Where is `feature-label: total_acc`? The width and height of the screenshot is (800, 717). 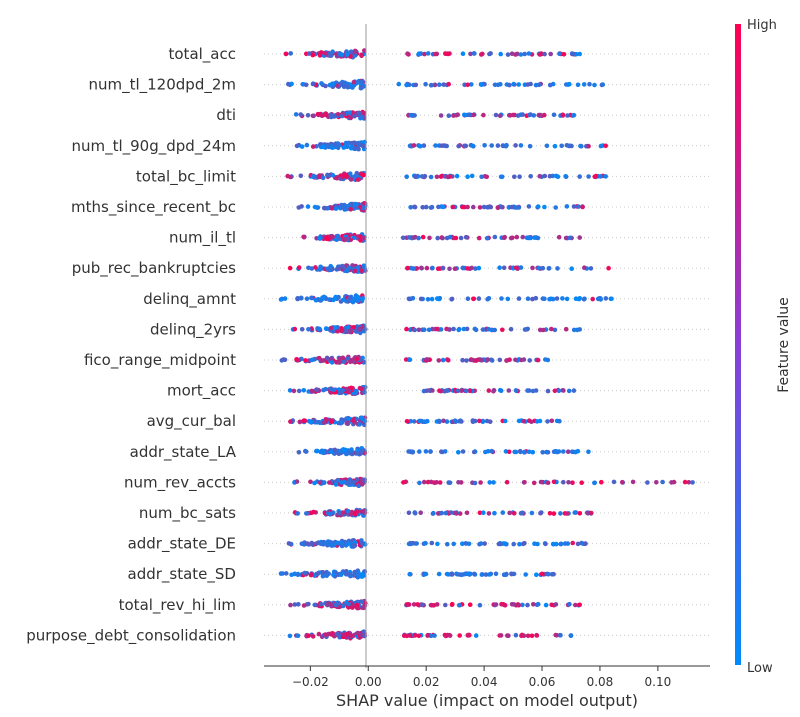
feature-label: total_acc is located at coordinates (203, 54).